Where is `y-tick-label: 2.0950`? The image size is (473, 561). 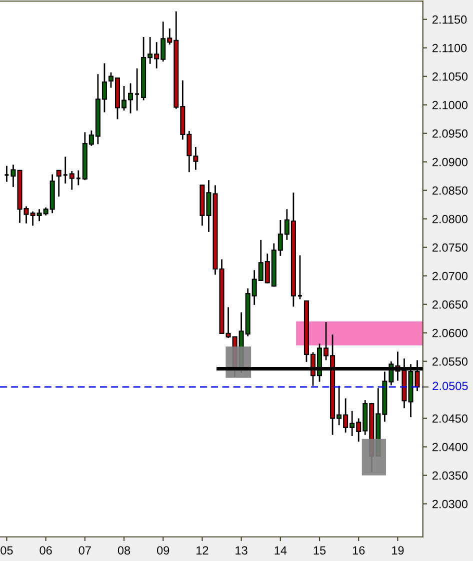
y-tick-label: 2.0950 is located at coordinates (450, 133).